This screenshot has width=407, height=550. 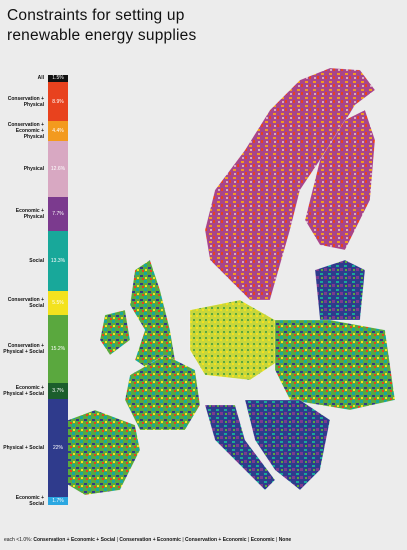 I want to click on footer-prefix: each <1.0%:, so click(x=18, y=540).